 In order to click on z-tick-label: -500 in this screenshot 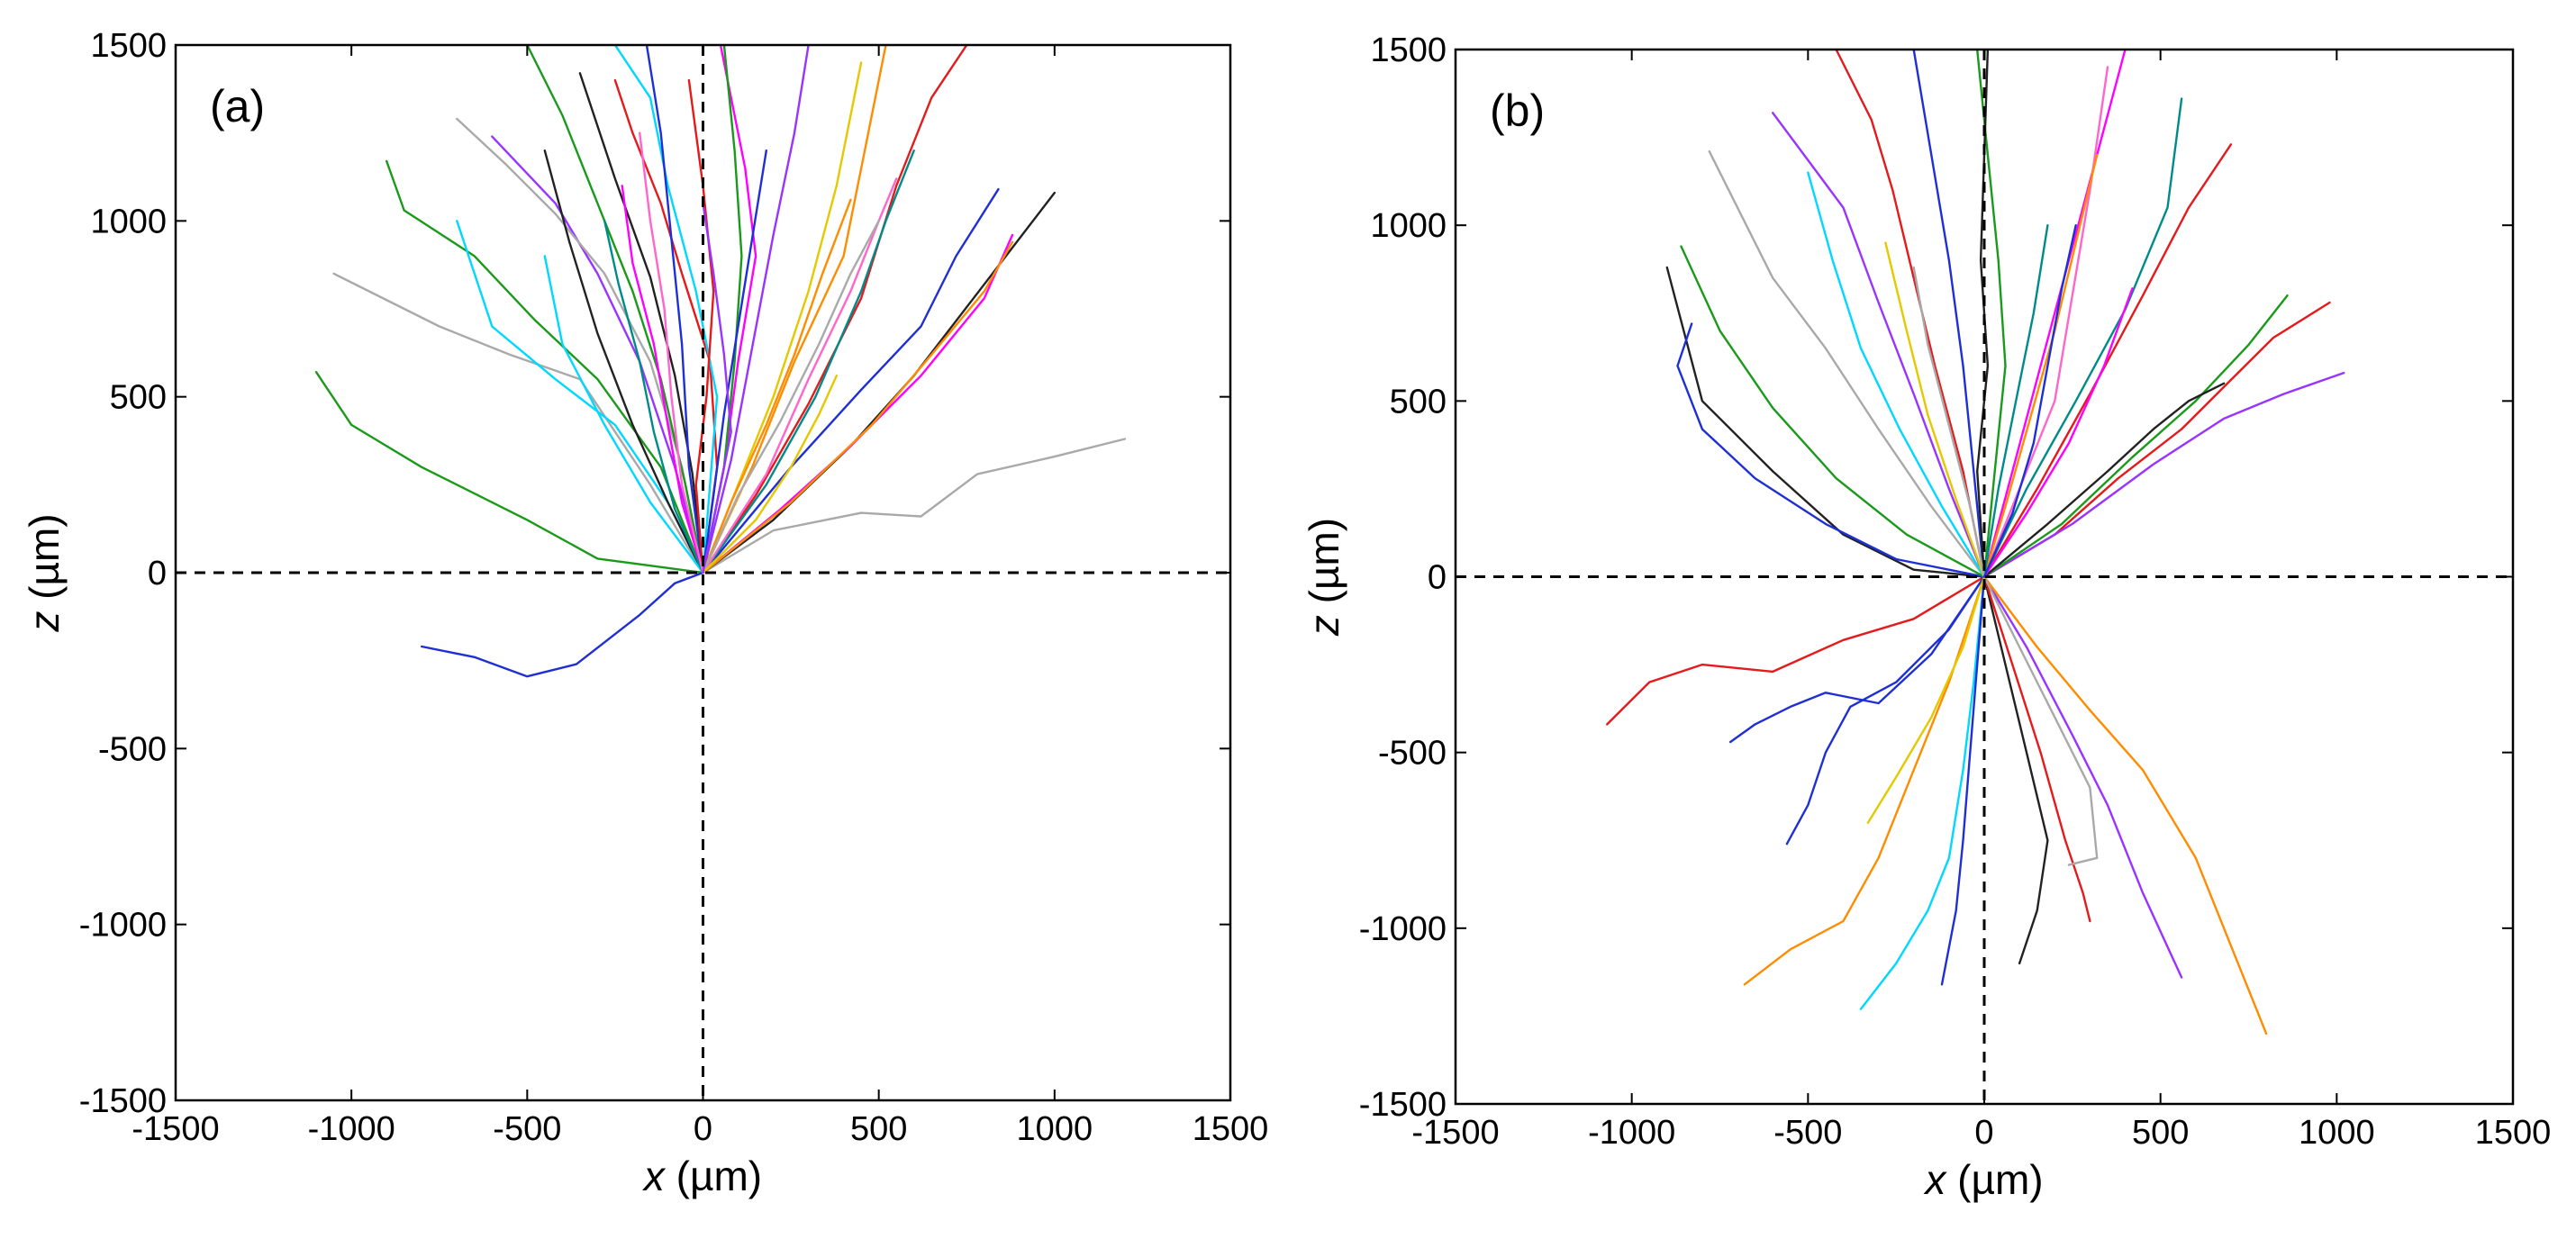, I will do `click(1412, 754)`.